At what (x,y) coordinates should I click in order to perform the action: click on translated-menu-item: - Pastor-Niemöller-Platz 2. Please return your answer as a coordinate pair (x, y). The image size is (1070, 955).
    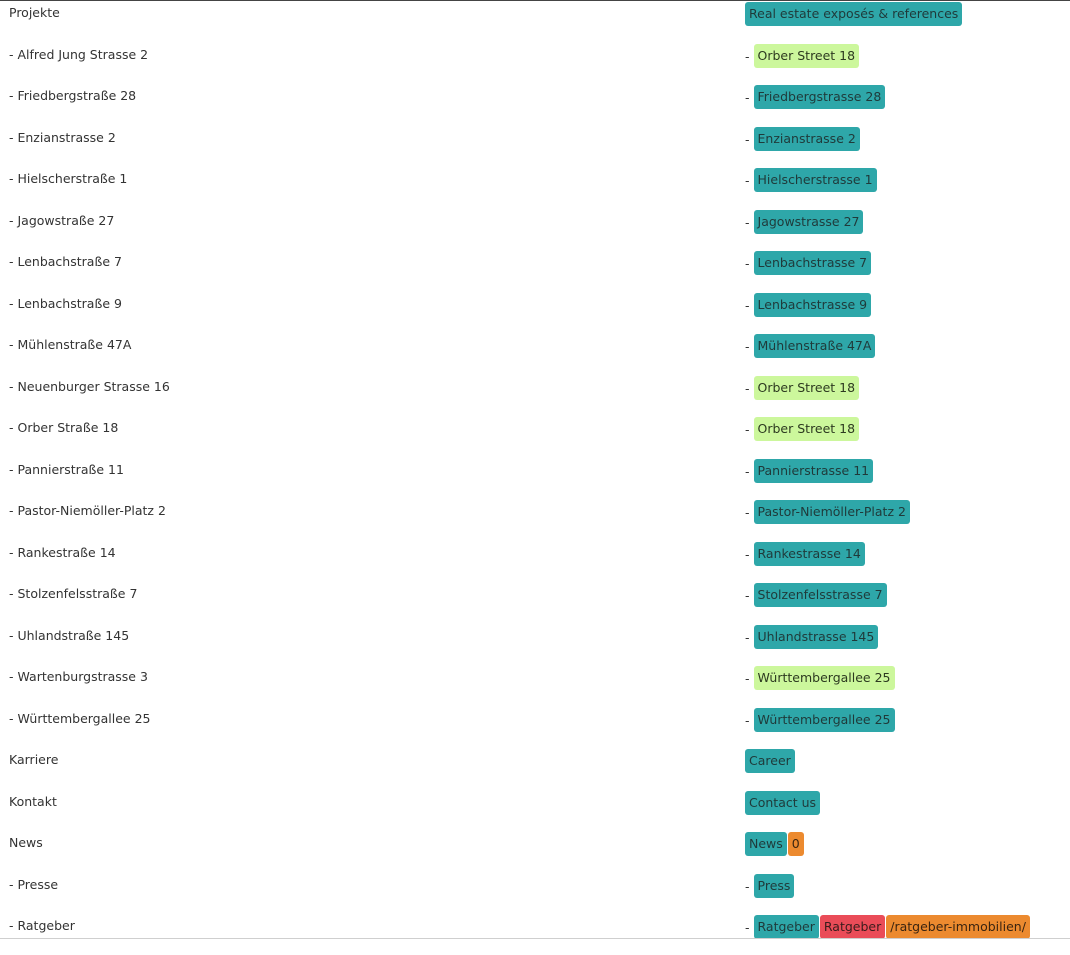
    Looking at the image, I should click on (828, 512).